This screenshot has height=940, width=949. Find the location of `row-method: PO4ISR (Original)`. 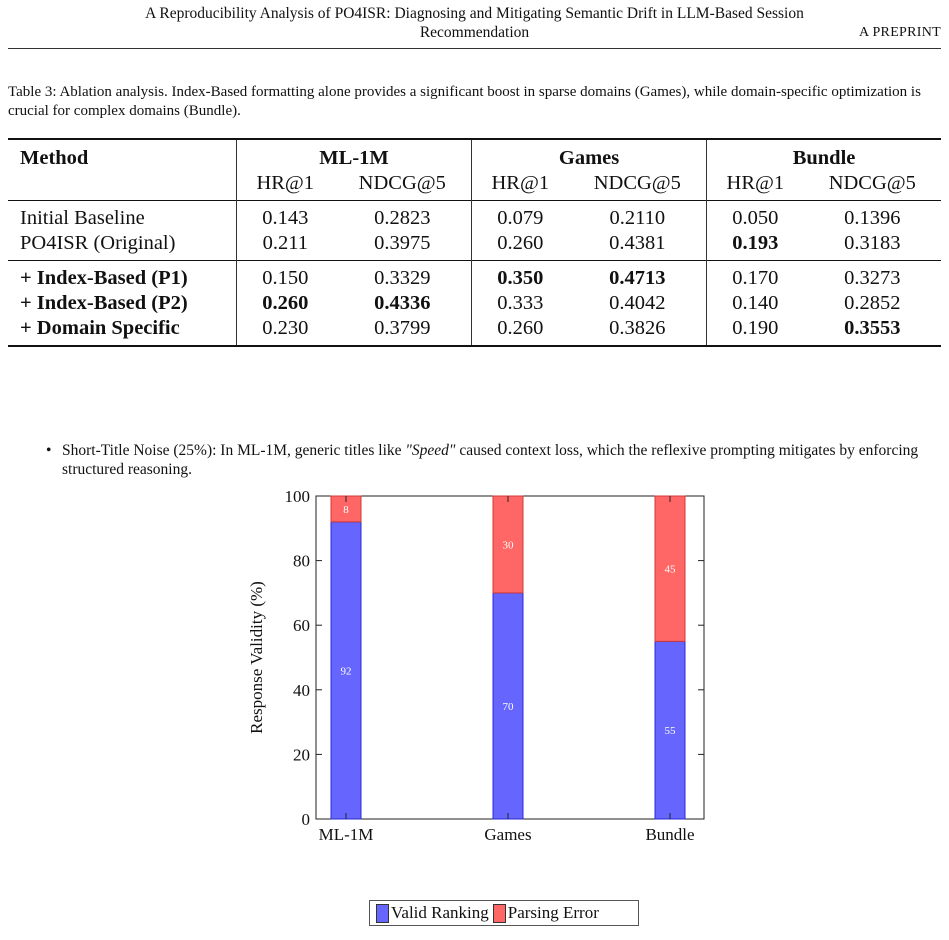

row-method: PO4ISR (Original) is located at coordinates (122, 246).